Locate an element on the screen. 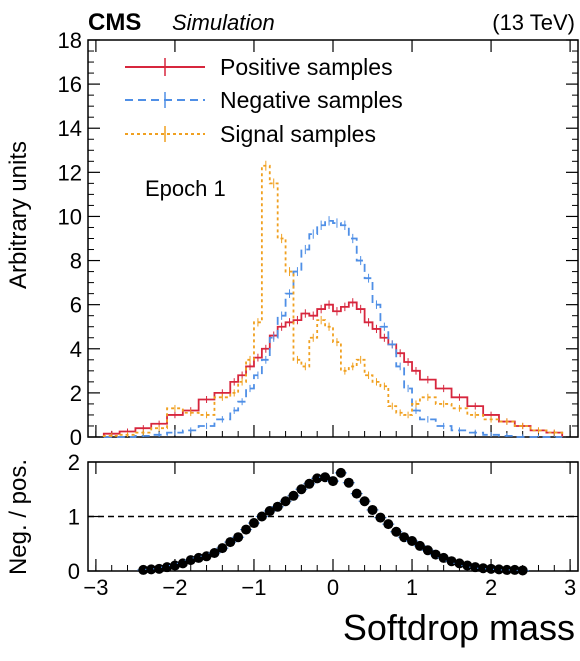 The height and width of the screenshot is (661, 580). main-y-tick-label: 2 is located at coordinates (76, 393).